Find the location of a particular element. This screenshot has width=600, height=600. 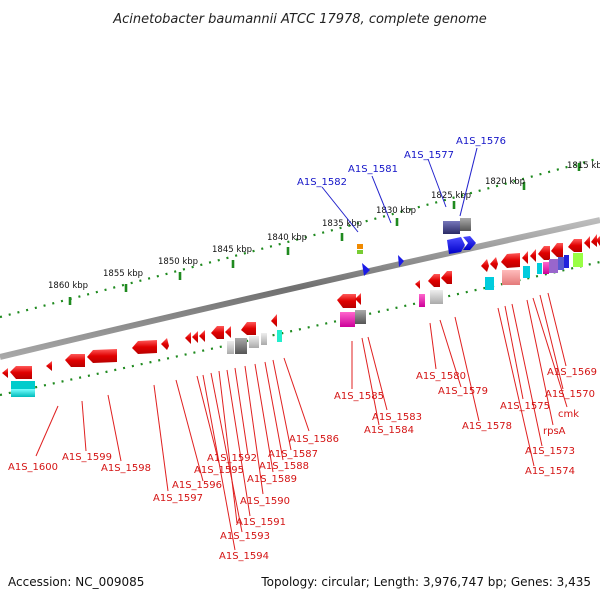

gene-label-a1s-1585: A1S_1585 is located at coordinates (359, 396).